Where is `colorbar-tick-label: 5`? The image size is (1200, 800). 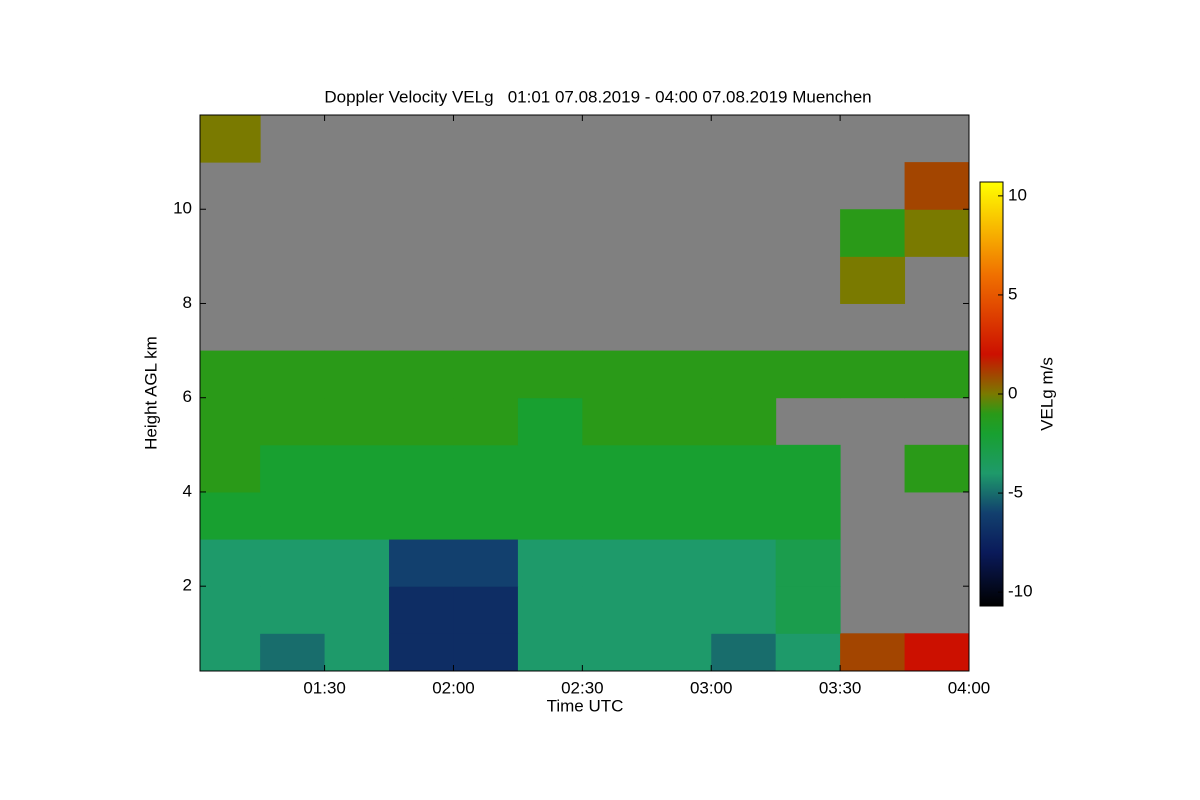 colorbar-tick-label: 5 is located at coordinates (1012, 293).